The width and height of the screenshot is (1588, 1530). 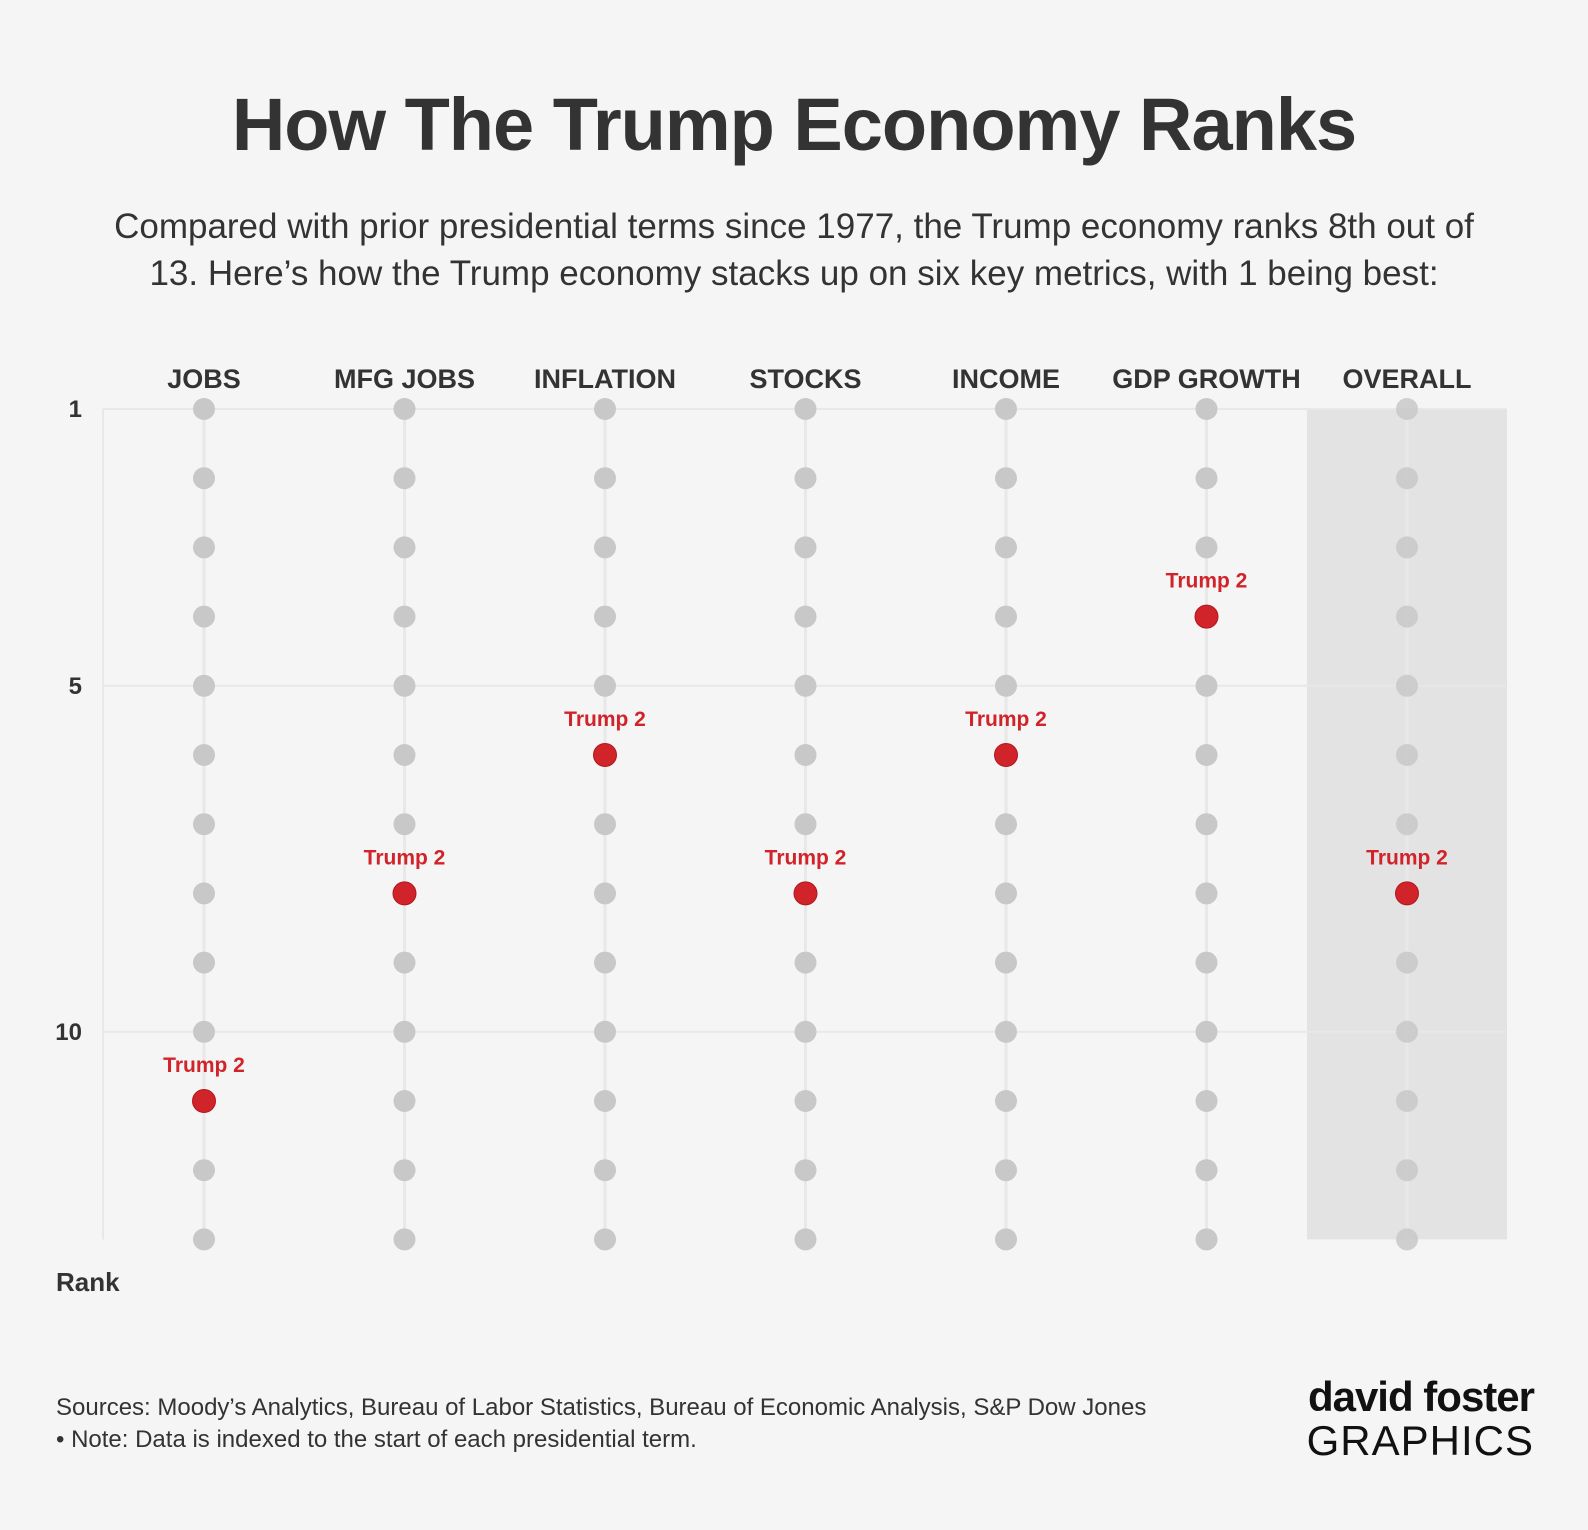 I want to click on y-tick-label-1: 1, so click(x=75, y=409).